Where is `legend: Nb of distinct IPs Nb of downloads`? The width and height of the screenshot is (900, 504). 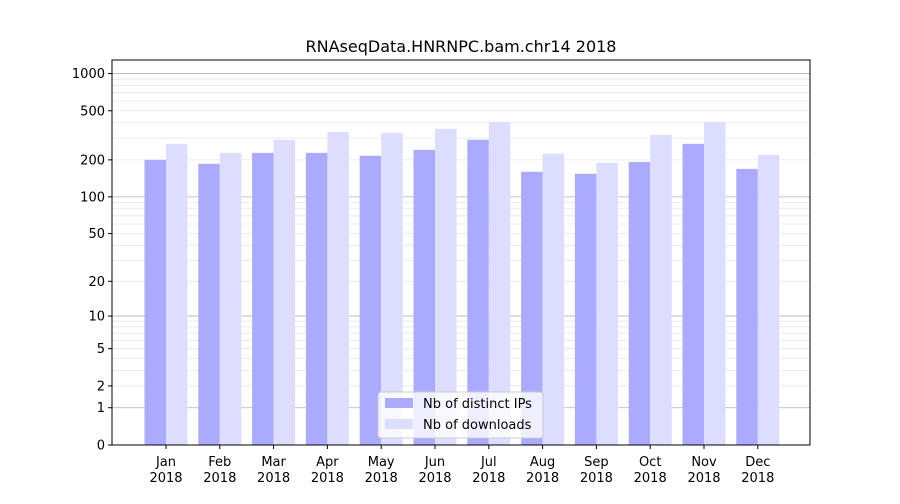
legend: Nb of distinct IPs Nb of downloads is located at coordinates (460, 415).